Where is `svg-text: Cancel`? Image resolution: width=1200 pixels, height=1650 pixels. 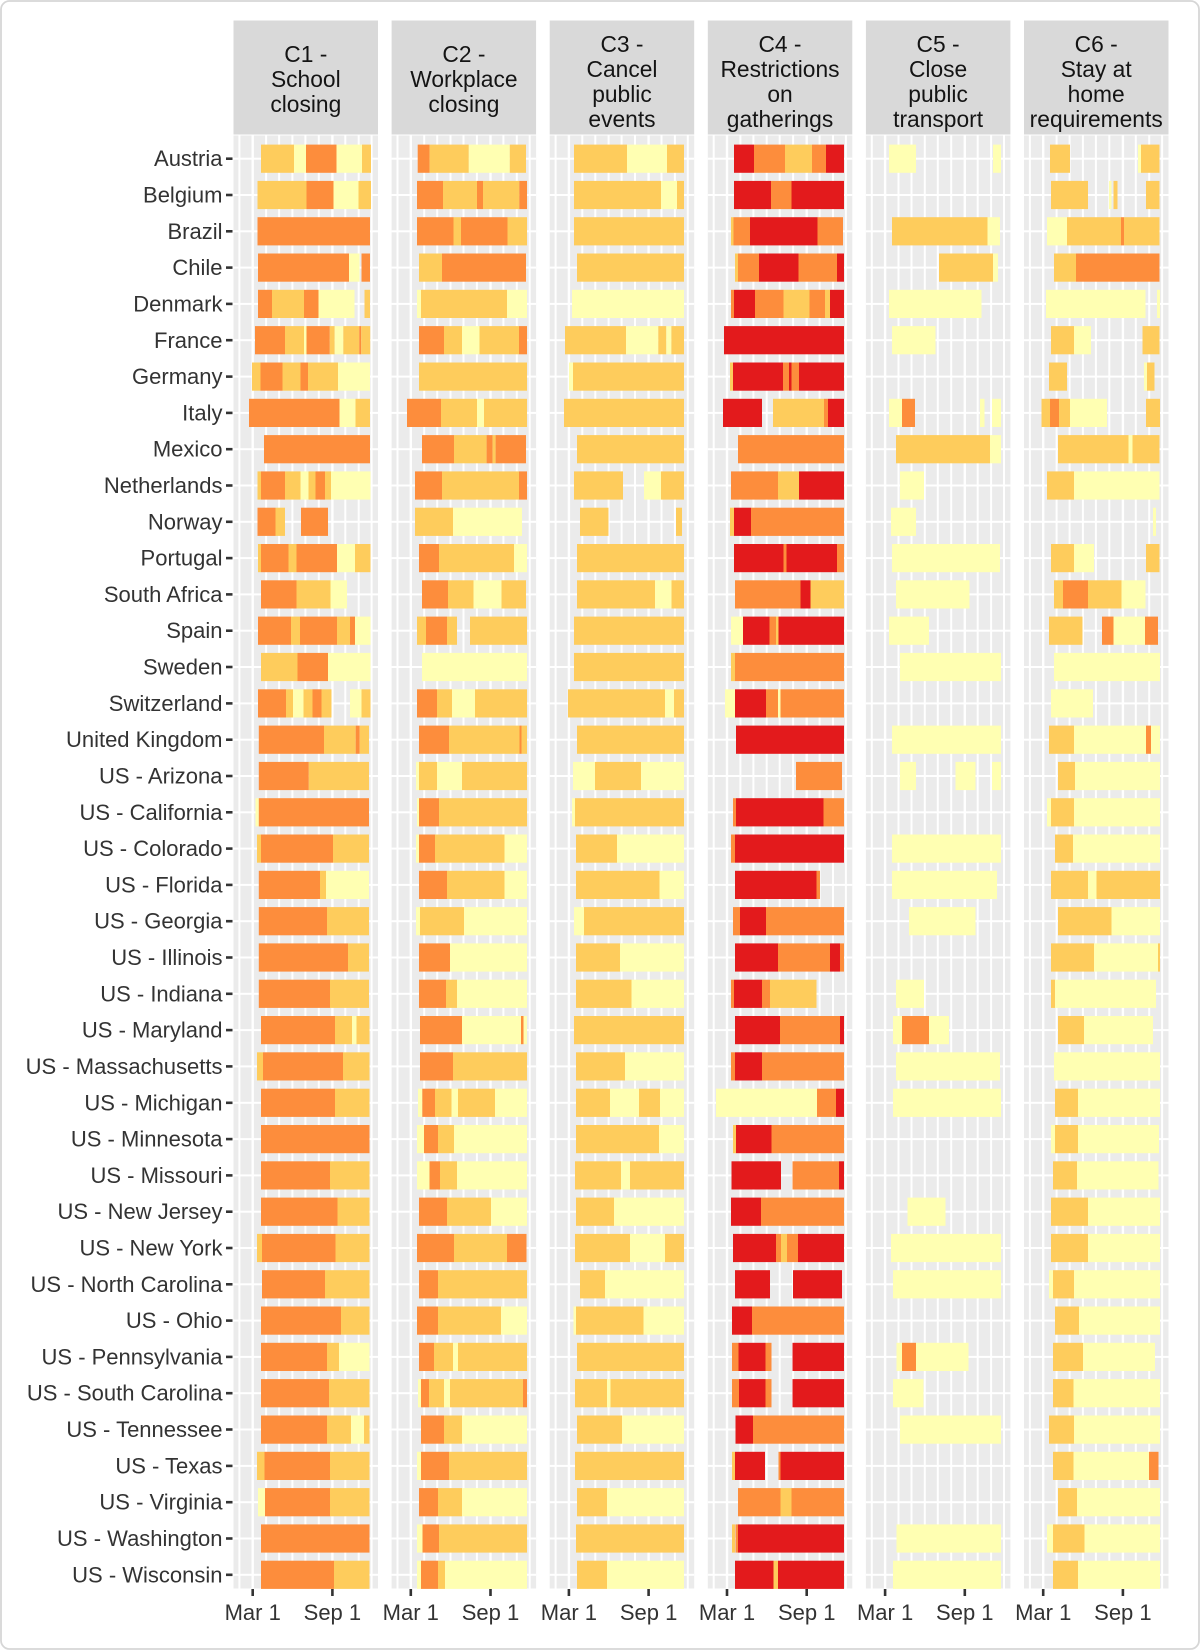 svg-text: Cancel is located at coordinates (622, 69).